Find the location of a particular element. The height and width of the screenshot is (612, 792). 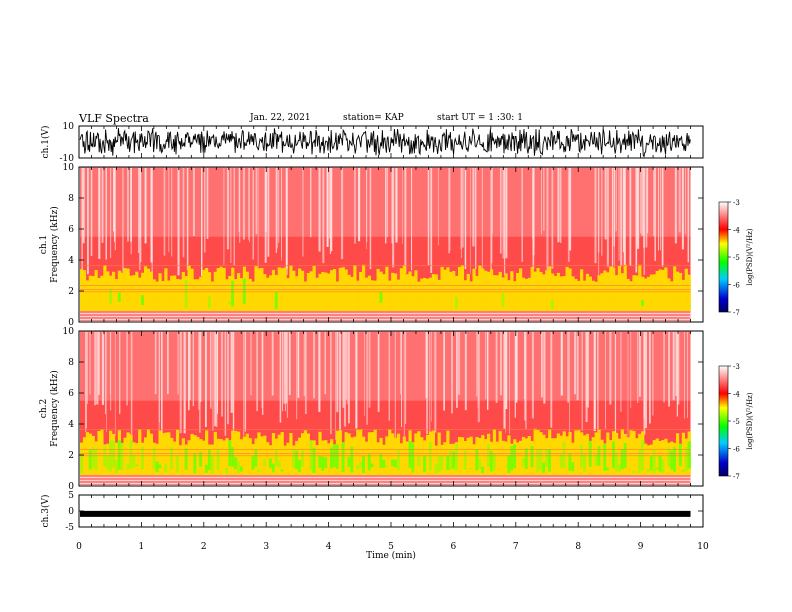

x-tick-label: 5 is located at coordinates (391, 547).